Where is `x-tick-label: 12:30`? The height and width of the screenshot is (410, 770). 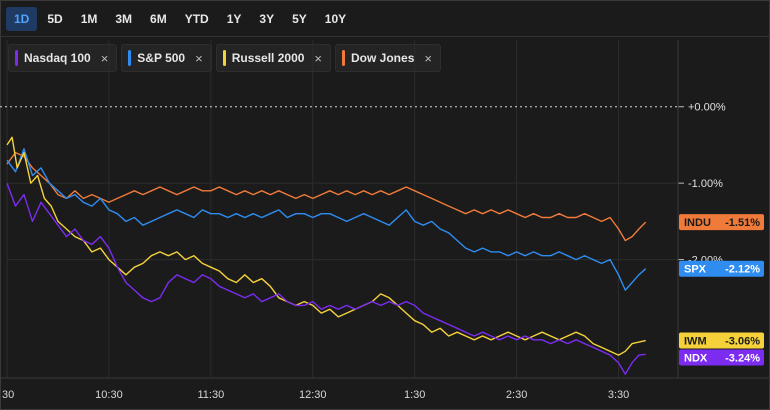
x-tick-label: 12:30 is located at coordinates (313, 395).